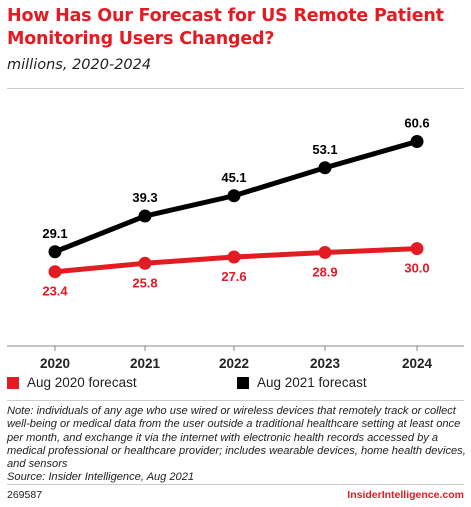  I want to click on x-tick-label-2022: 2022, so click(234, 362).